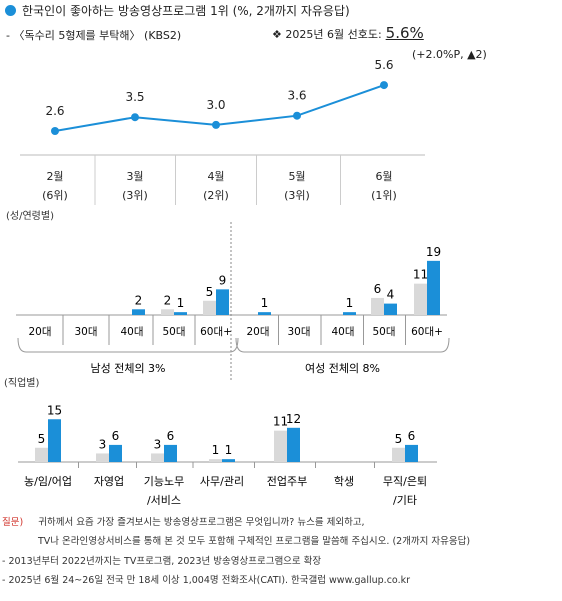 This screenshot has height=601, width=562. What do you see at coordinates (296, 176) in the screenshot?
I see `month-label: 5월` at bounding box center [296, 176].